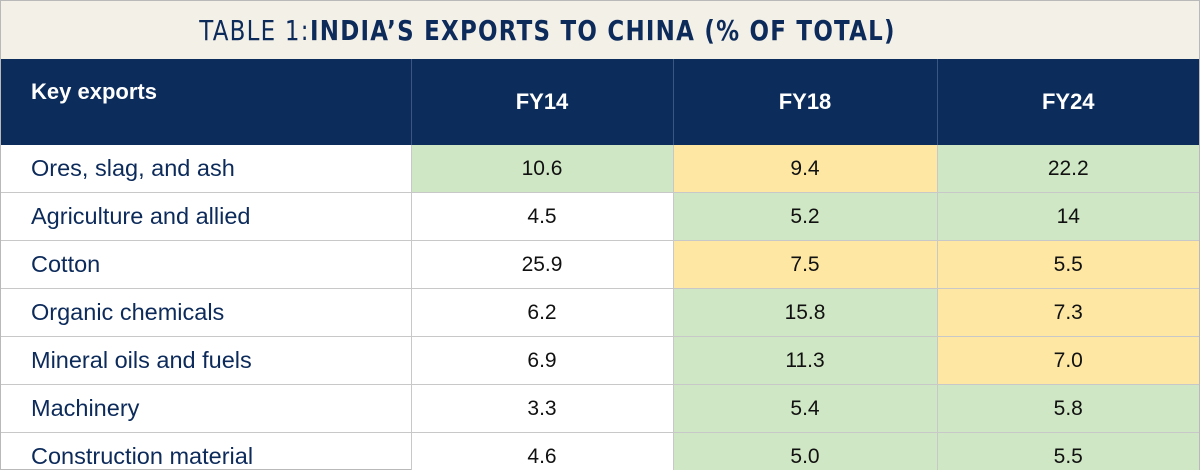 Image resolution: width=1200 pixels, height=470 pixels. I want to click on cell-fy24: 7.0, so click(1068, 360).